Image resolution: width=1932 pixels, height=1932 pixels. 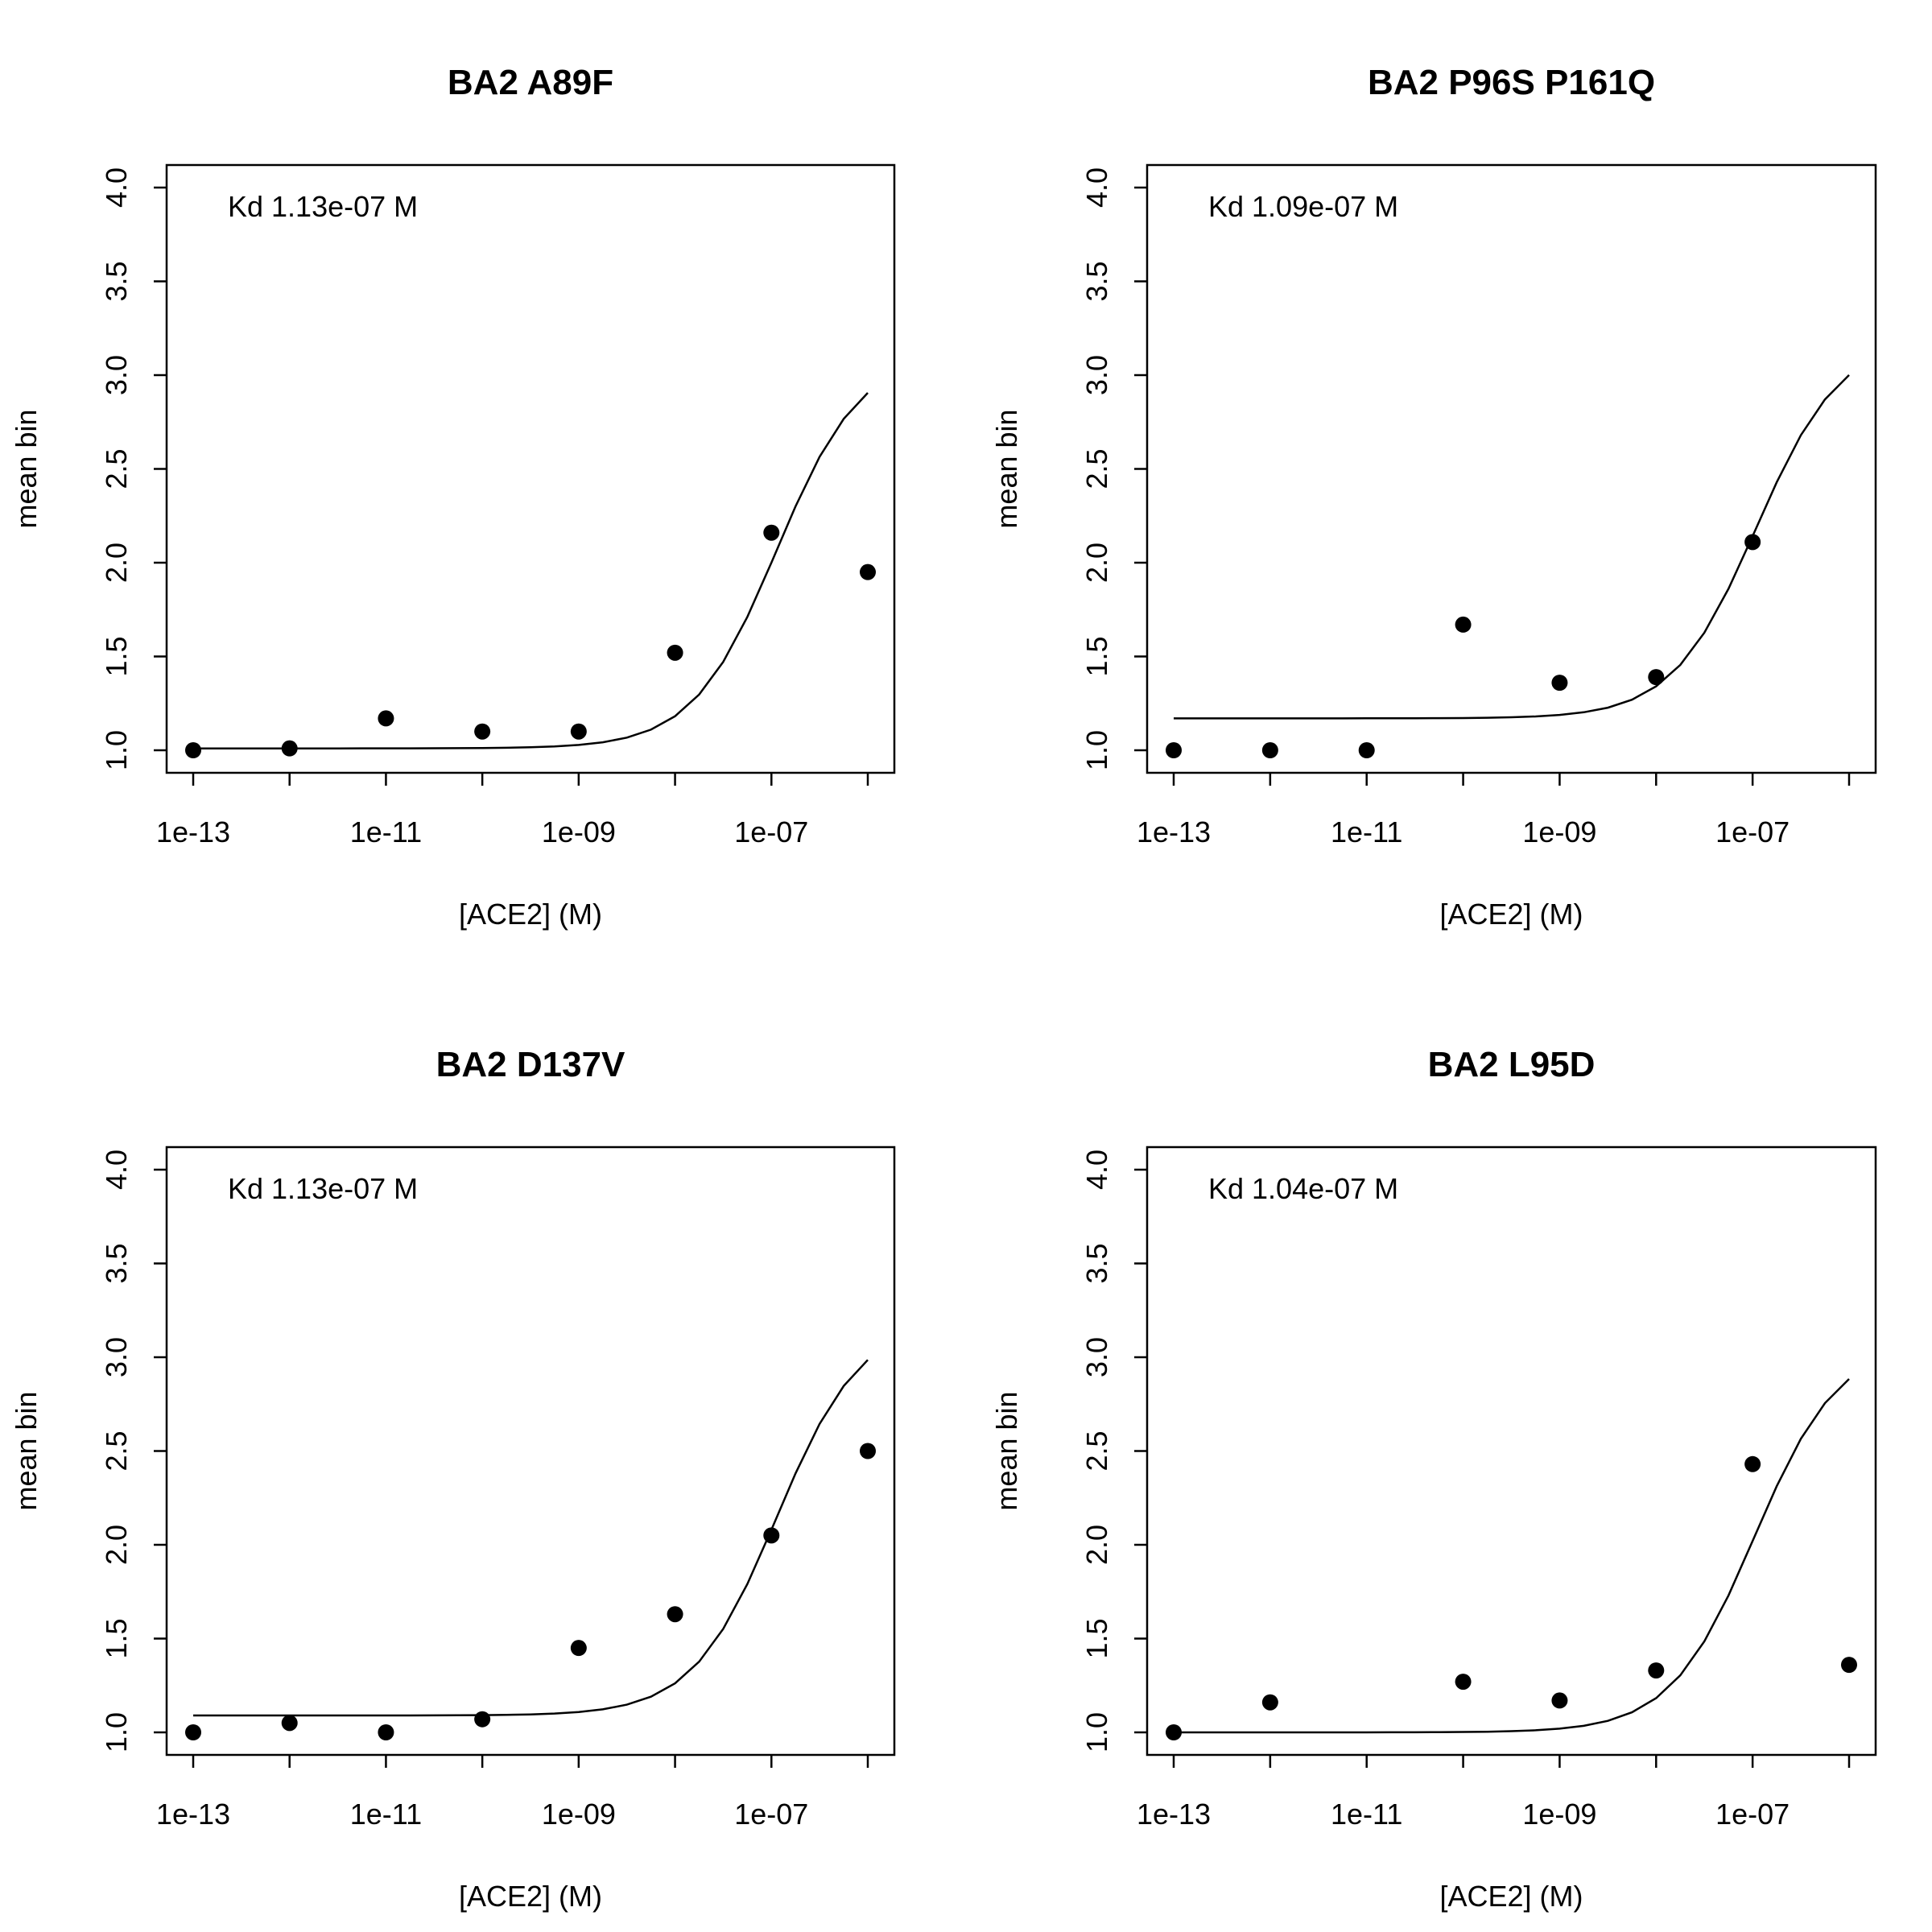 I want to click on chart-title: BA2 P96S P161Q, so click(x=1511, y=82).